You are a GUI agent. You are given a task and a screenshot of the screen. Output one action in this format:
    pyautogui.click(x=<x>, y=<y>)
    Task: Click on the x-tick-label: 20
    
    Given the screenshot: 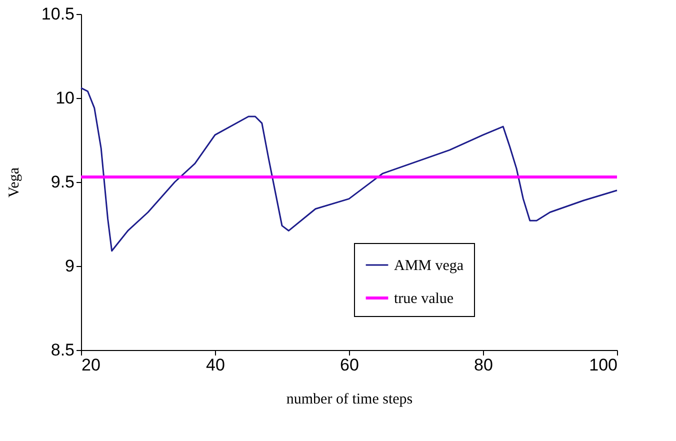 What is the action you would take?
    pyautogui.click(x=91, y=365)
    